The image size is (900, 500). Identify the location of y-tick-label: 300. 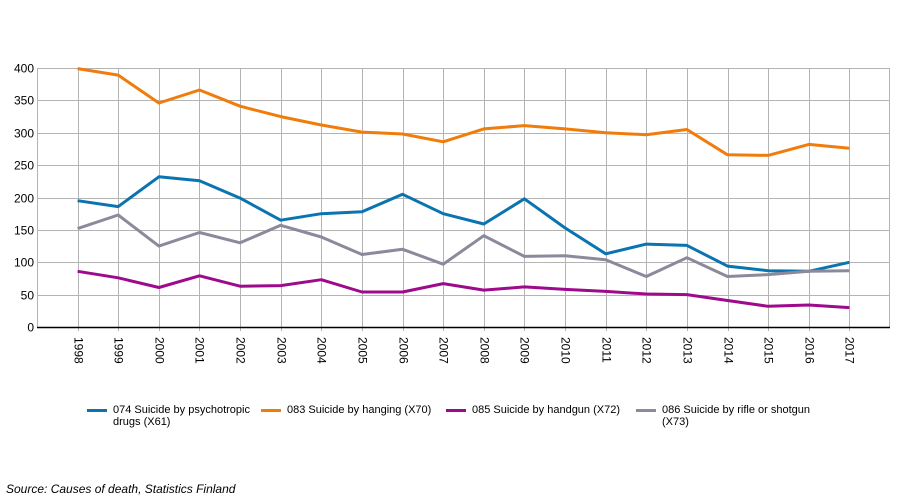
(24, 134).